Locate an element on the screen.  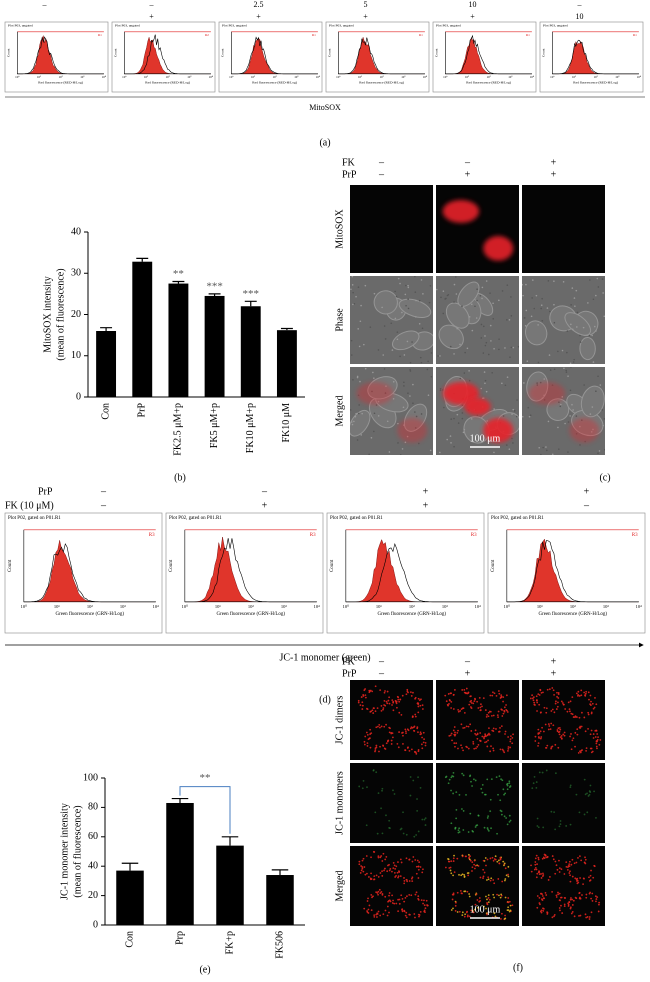
decade-label: 10⁰ is located at coordinates (338, 77).